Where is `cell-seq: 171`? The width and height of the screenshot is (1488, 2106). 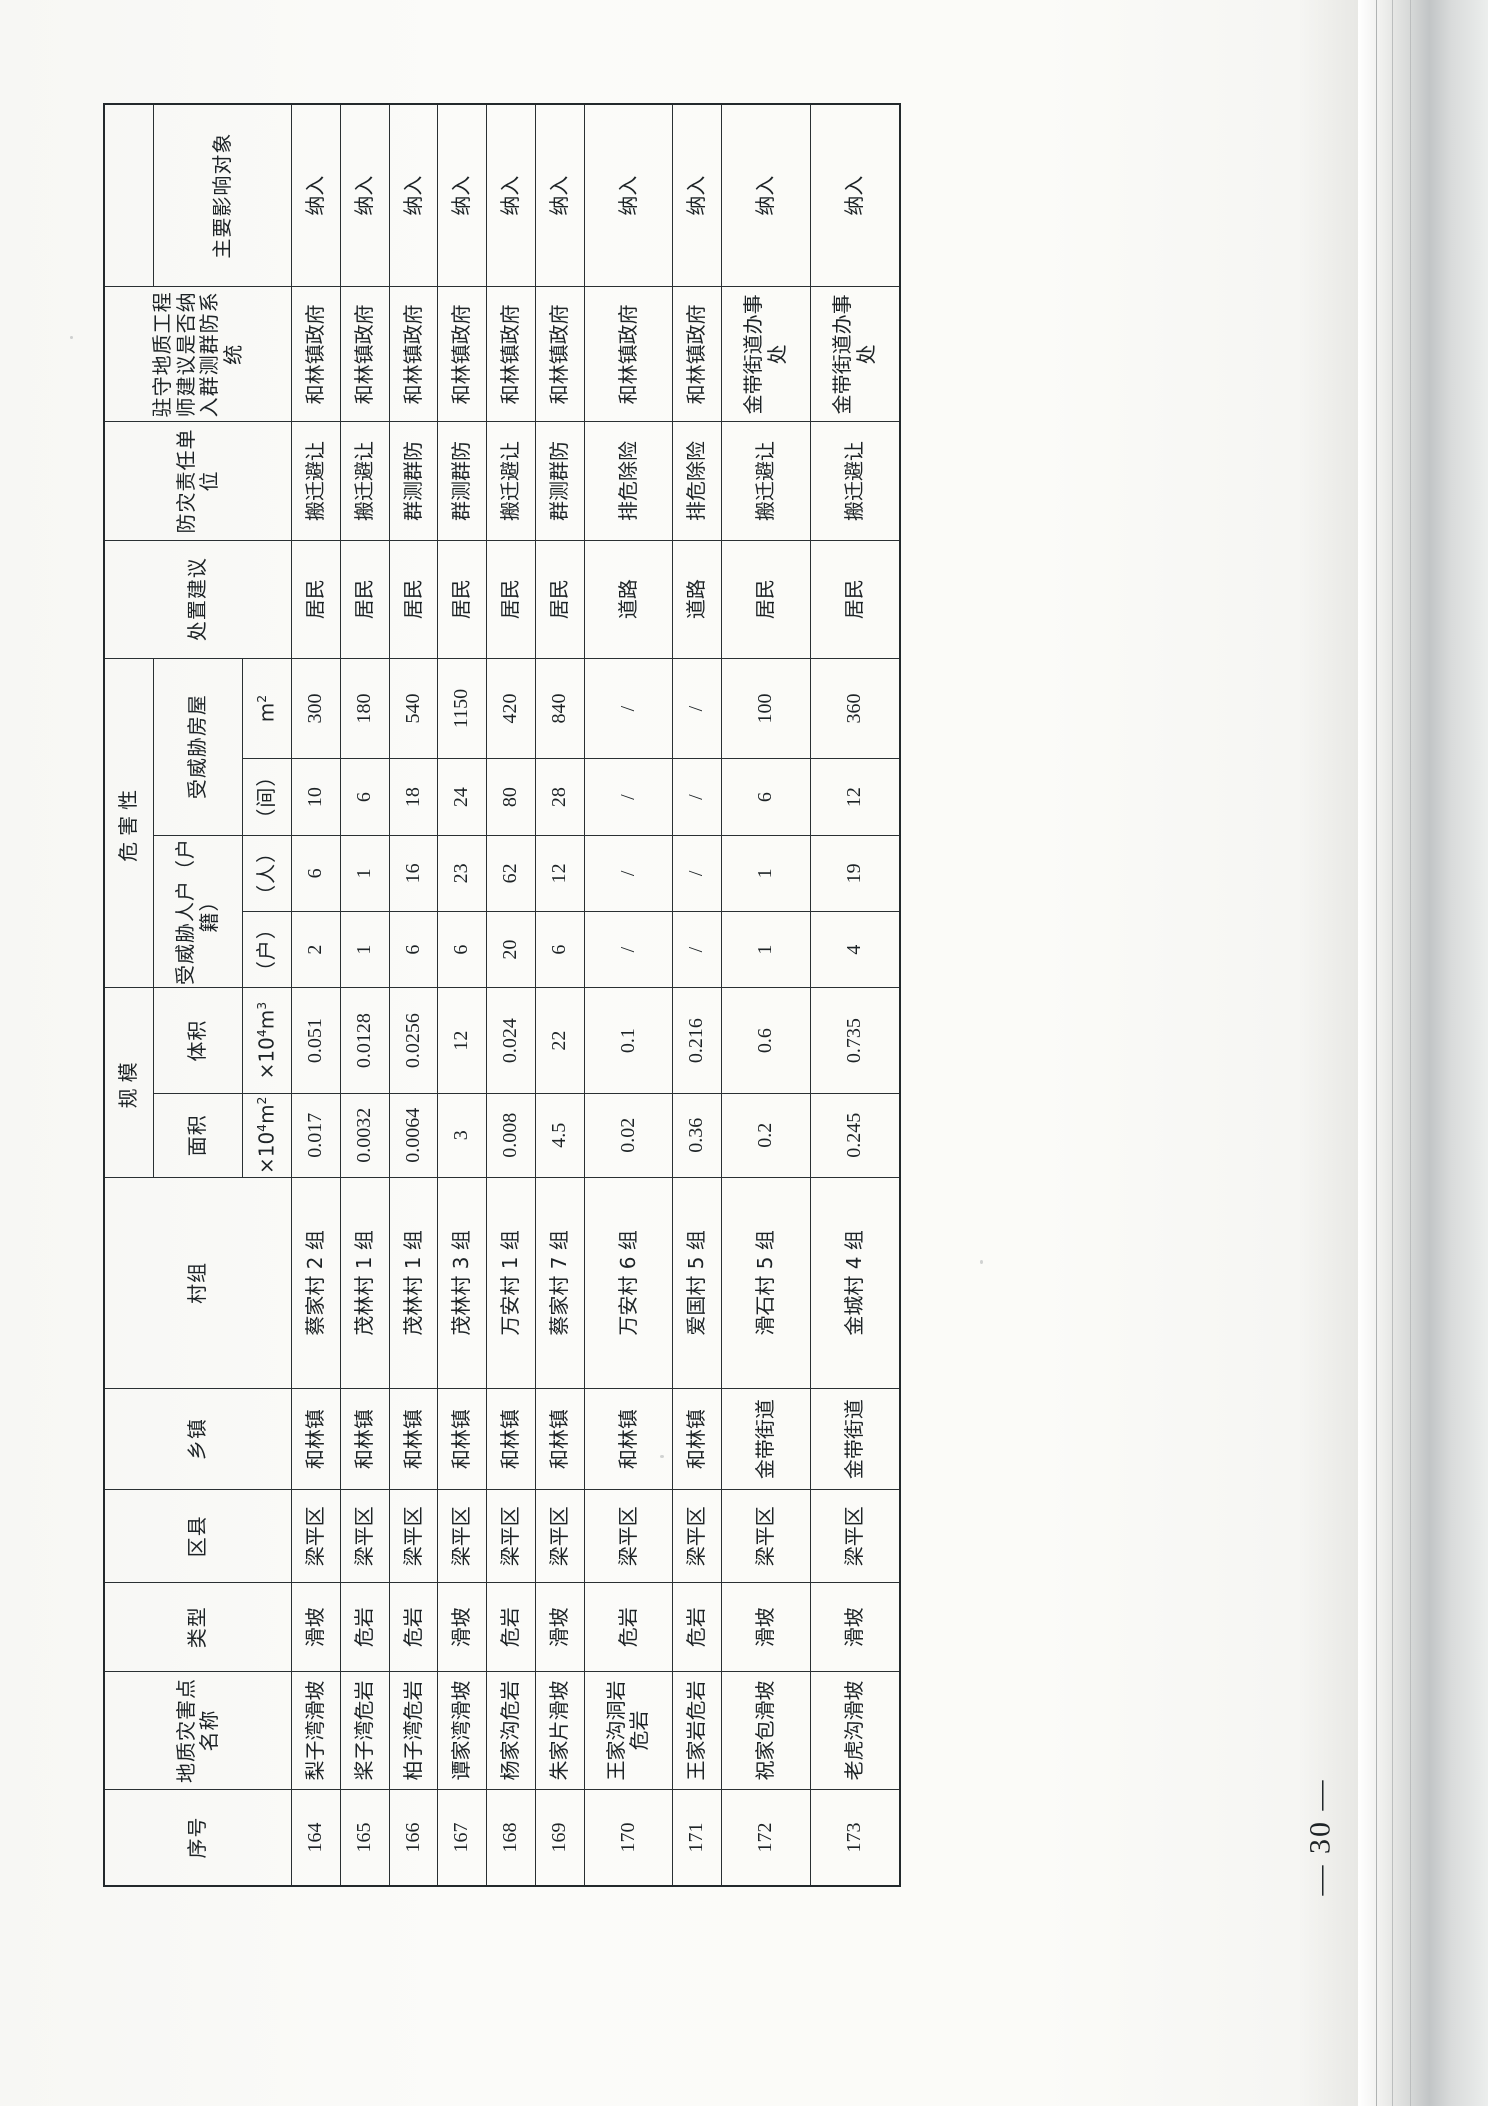
cell-seq: 171 is located at coordinates (697, 1837).